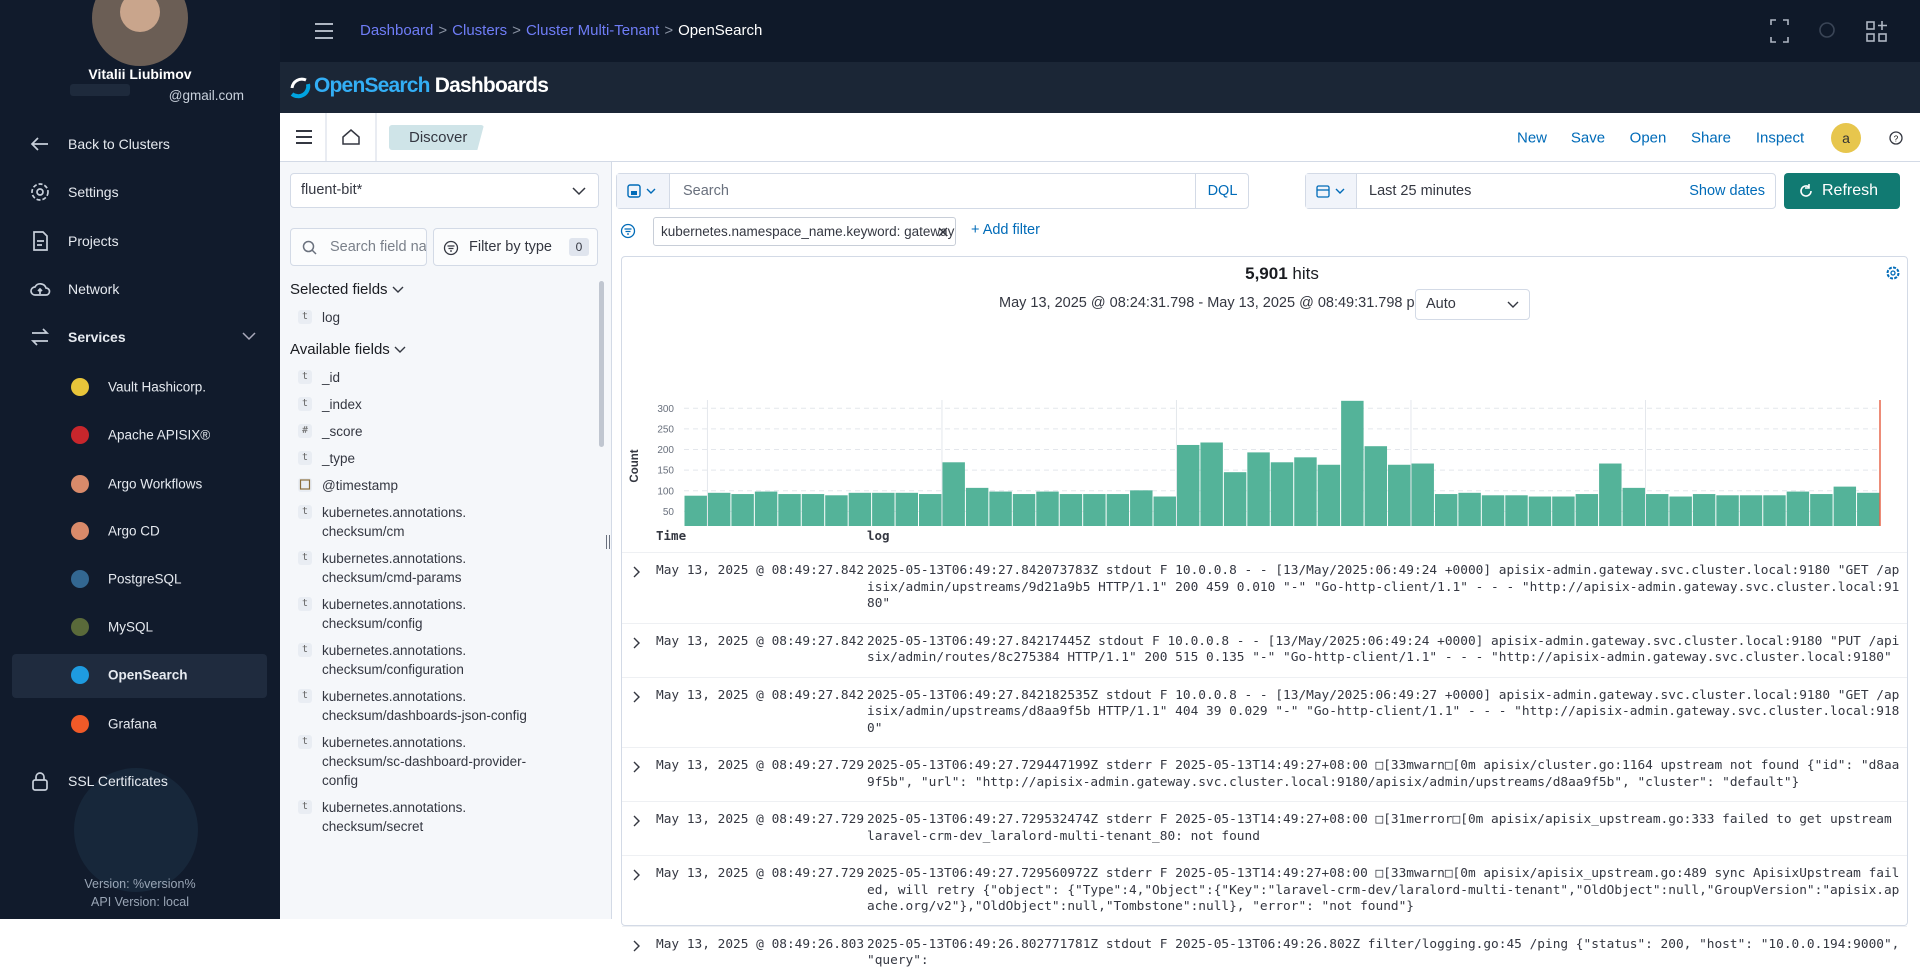 This screenshot has height=980, width=1920. What do you see at coordinates (1588, 138) in the screenshot?
I see `toolbar-action: Save` at bounding box center [1588, 138].